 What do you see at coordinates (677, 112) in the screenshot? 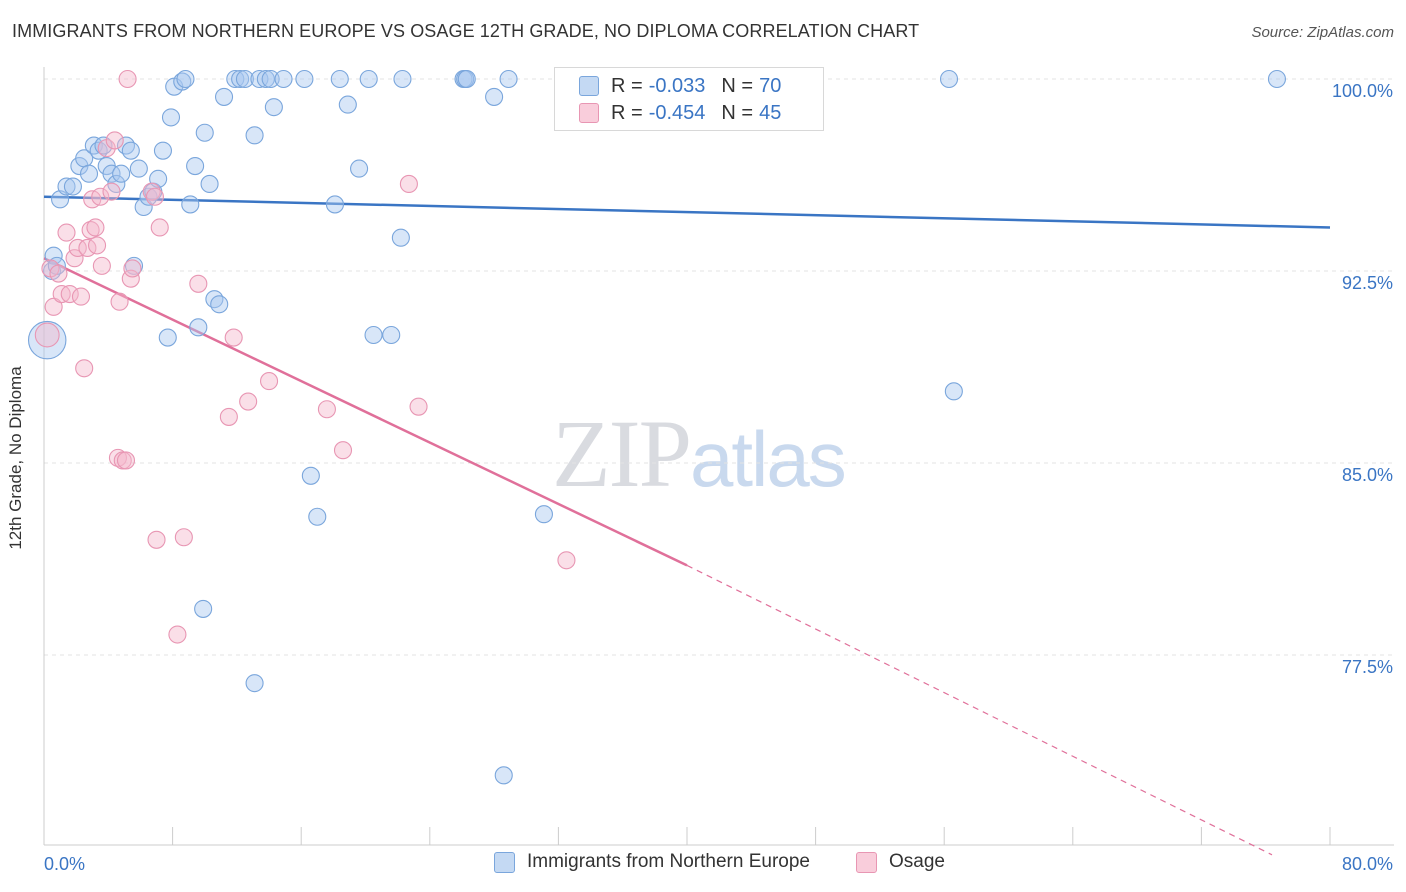
I see `legend-r-value: -0.454` at bounding box center [677, 112].